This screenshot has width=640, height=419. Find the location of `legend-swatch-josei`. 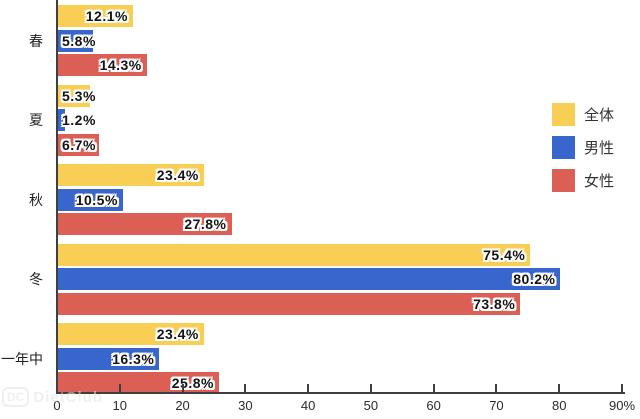

legend-swatch-josei is located at coordinates (563, 180).